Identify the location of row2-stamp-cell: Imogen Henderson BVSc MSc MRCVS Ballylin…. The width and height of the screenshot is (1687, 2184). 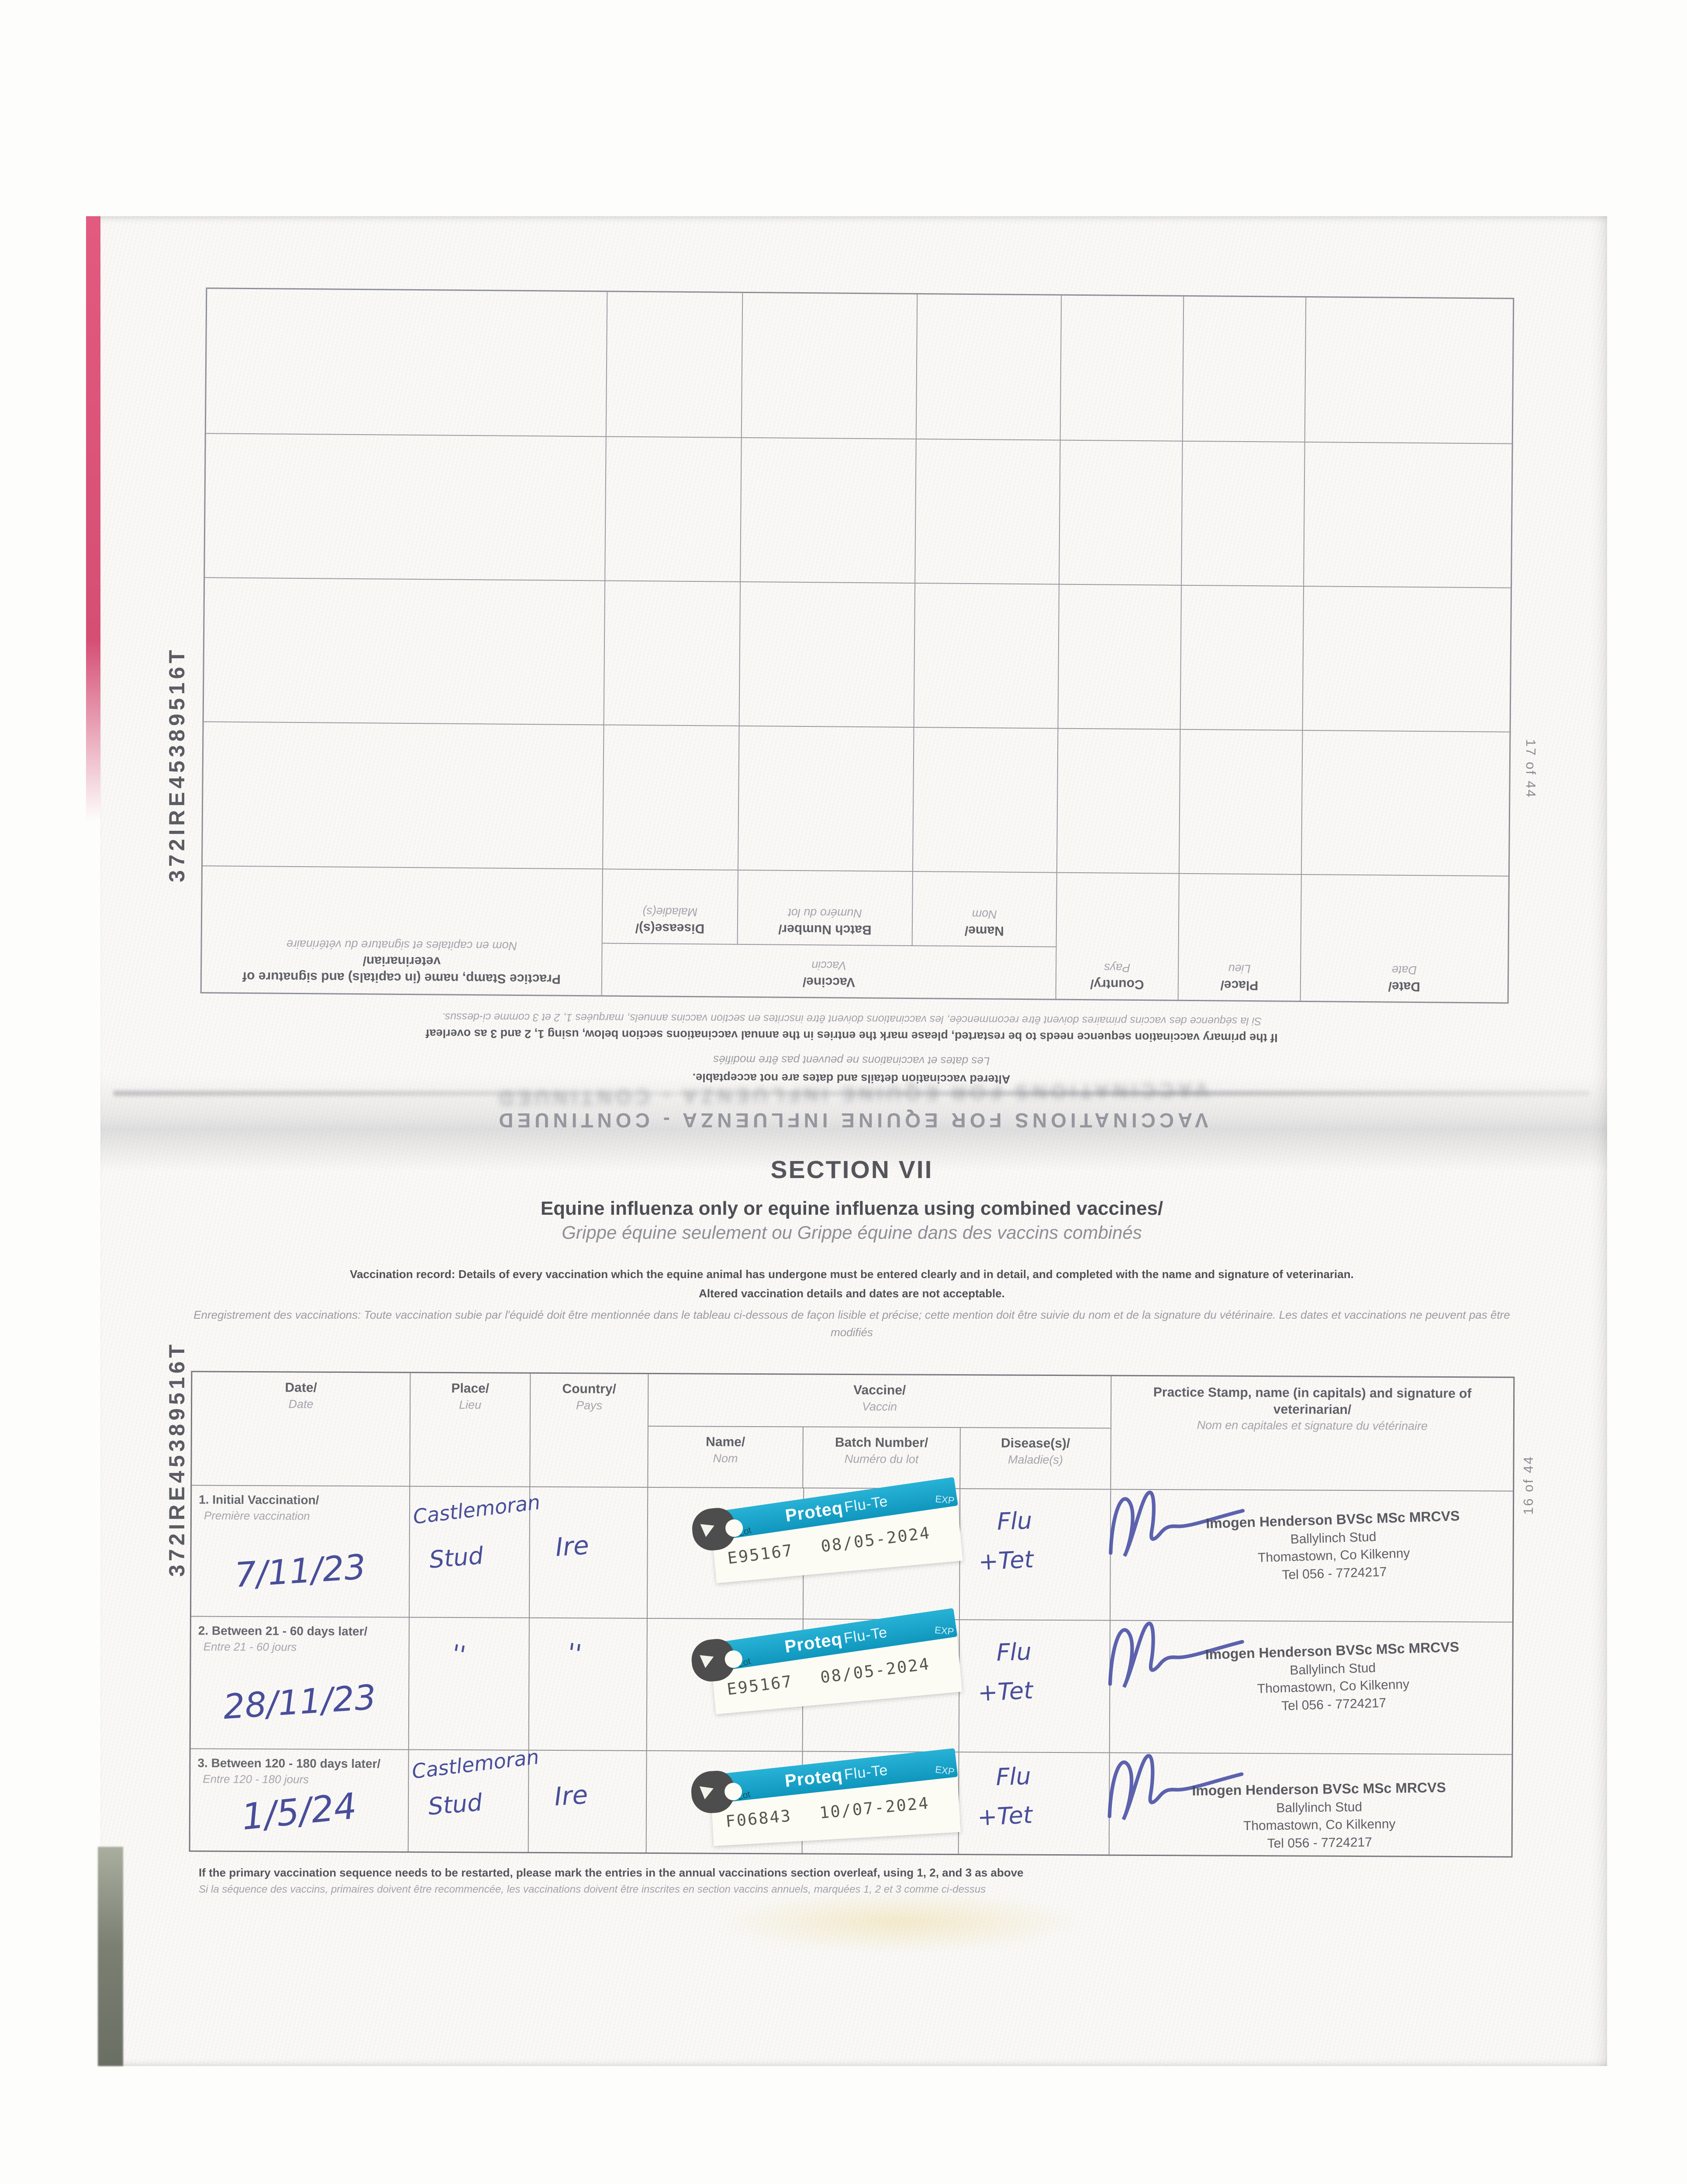
(1310, 1688).